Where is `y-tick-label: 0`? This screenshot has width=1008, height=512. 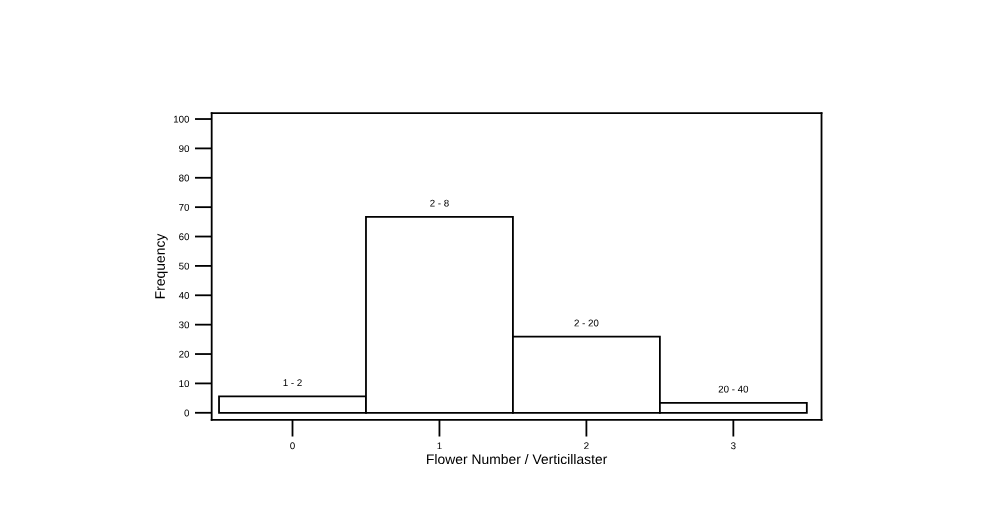
y-tick-label: 0 is located at coordinates (187, 413).